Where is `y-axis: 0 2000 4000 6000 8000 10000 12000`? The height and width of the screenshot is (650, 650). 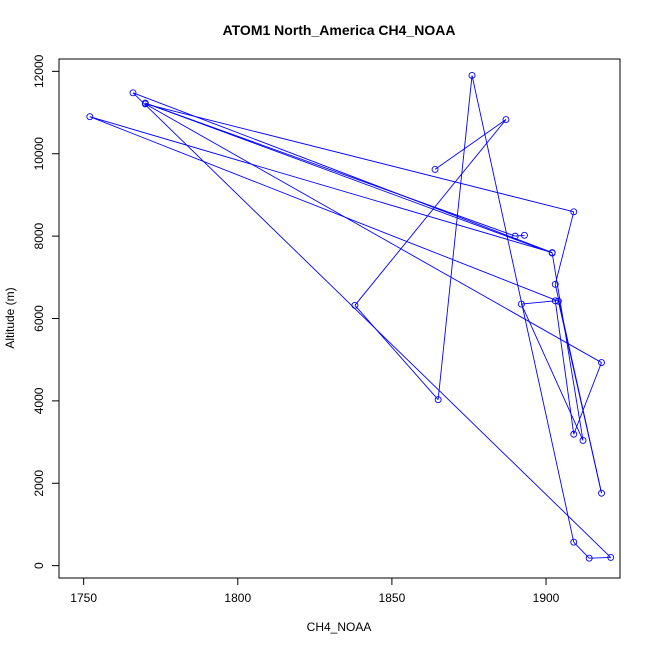
y-axis: 0 2000 4000 6000 8000 10000 12000 is located at coordinates (46, 311).